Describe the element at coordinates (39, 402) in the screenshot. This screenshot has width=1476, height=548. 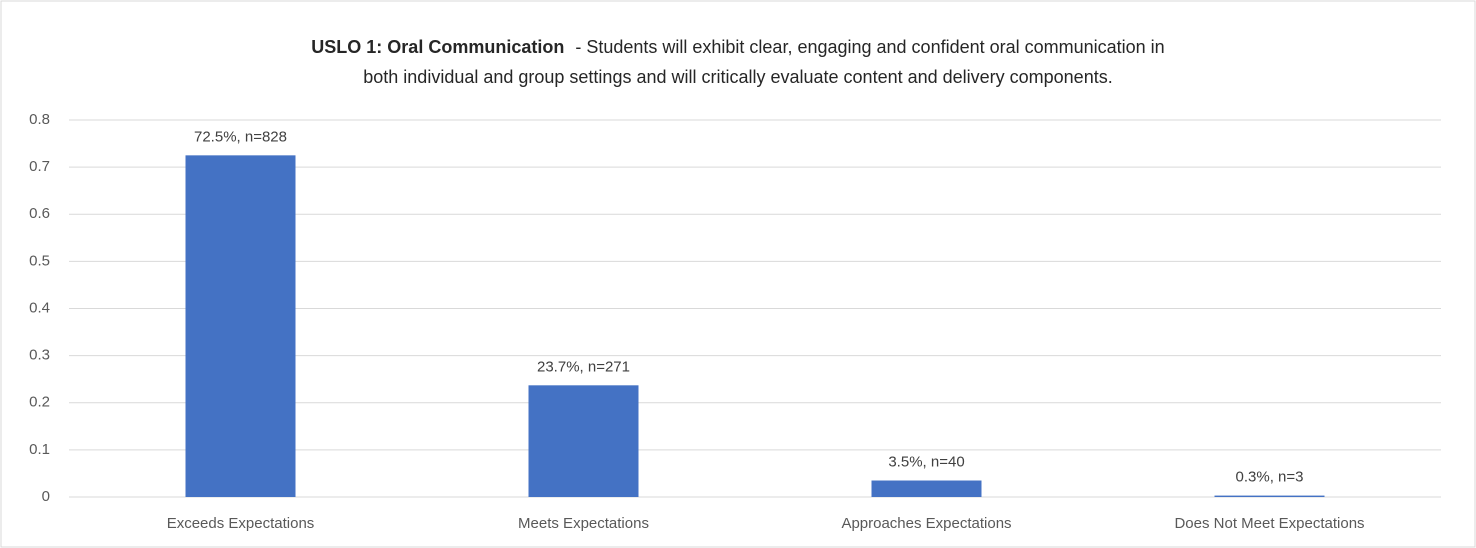
I see `y-tick-label: 0.2` at that location.